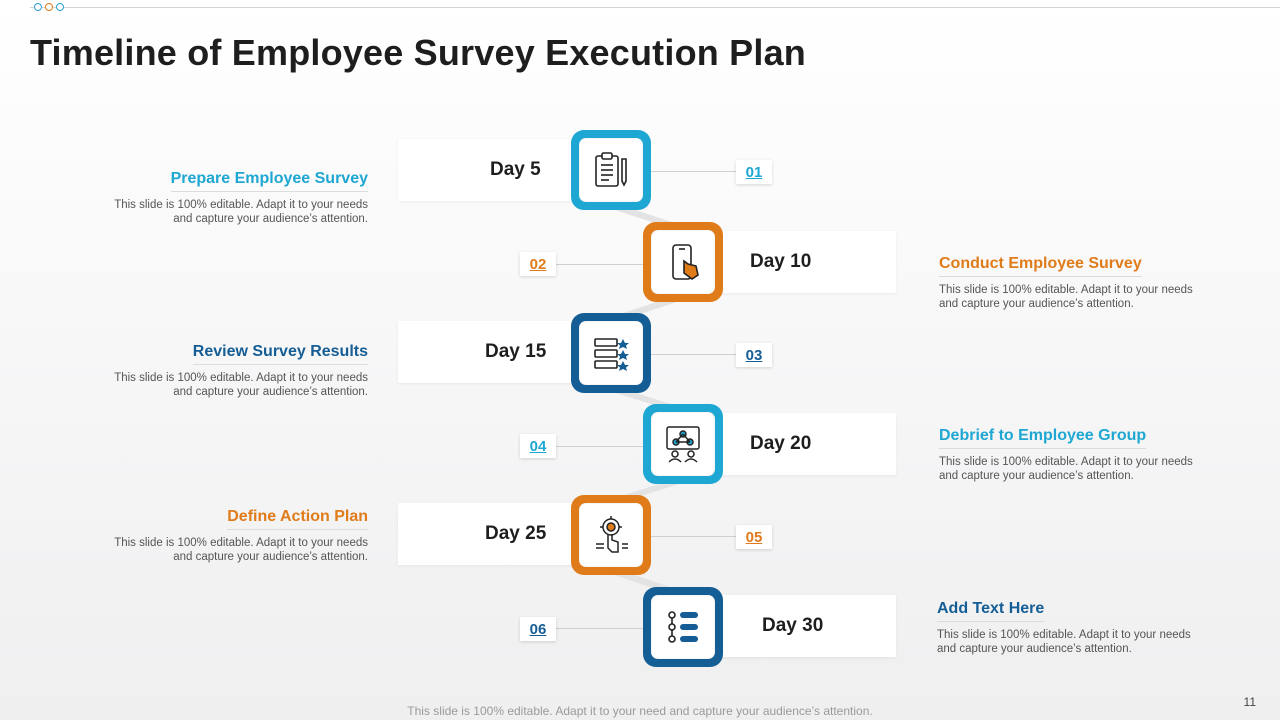 This screenshot has height=720, width=1280. I want to click on step-heading: Add Text Here, so click(991, 611).